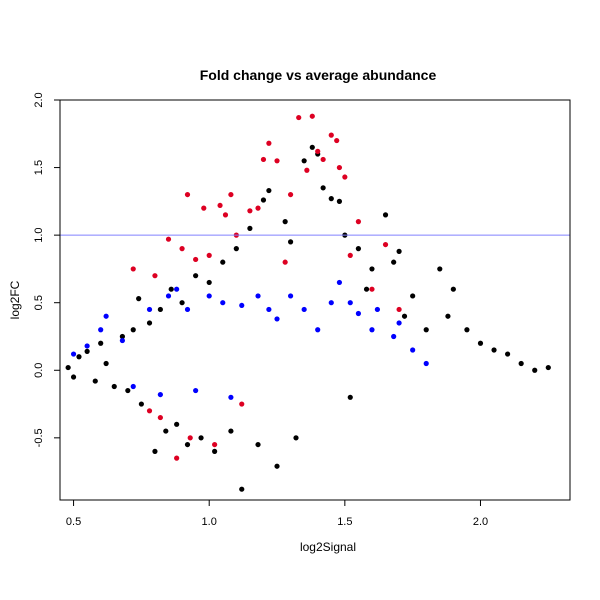 The image size is (600, 600). Describe the element at coordinates (277, 513) in the screenshot. I see `x-axis: 0.5 1.0 1.5 2.0` at that location.